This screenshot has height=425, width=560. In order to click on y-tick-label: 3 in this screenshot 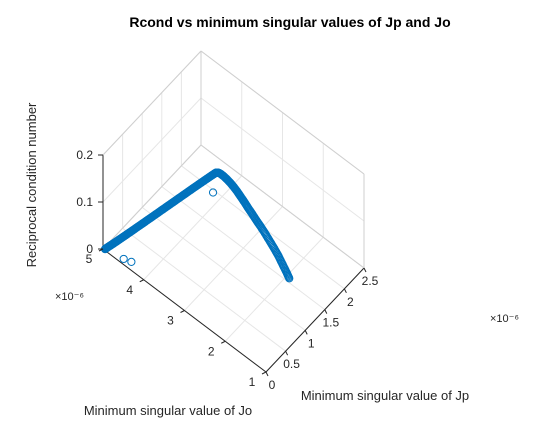, I will do `click(170, 321)`.